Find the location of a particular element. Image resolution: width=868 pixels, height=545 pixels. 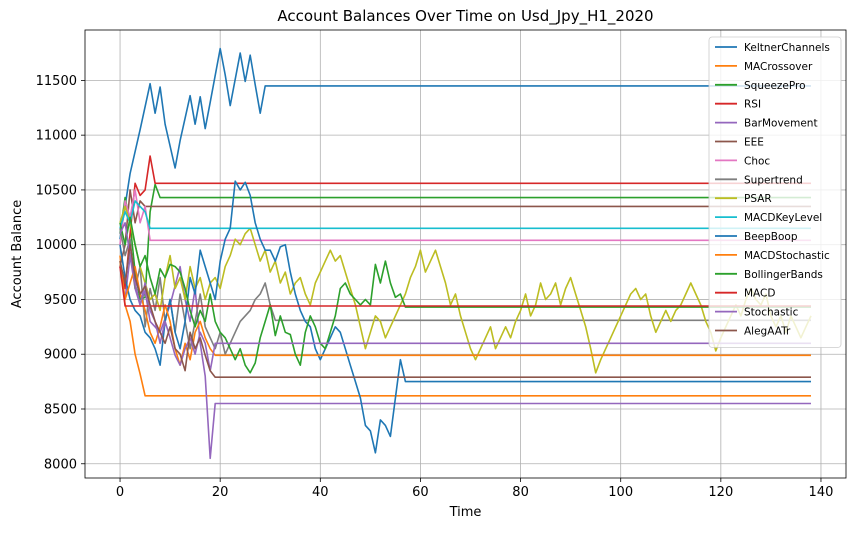

legend-label: Choc is located at coordinates (757, 161).